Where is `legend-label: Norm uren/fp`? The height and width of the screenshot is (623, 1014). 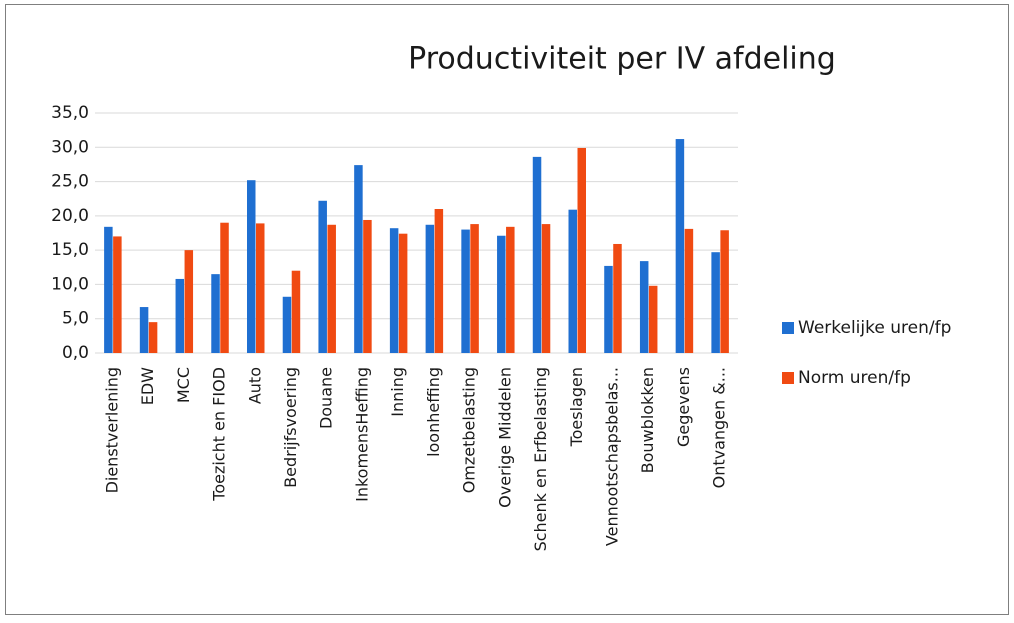 legend-label: Norm uren/fp is located at coordinates (854, 378).